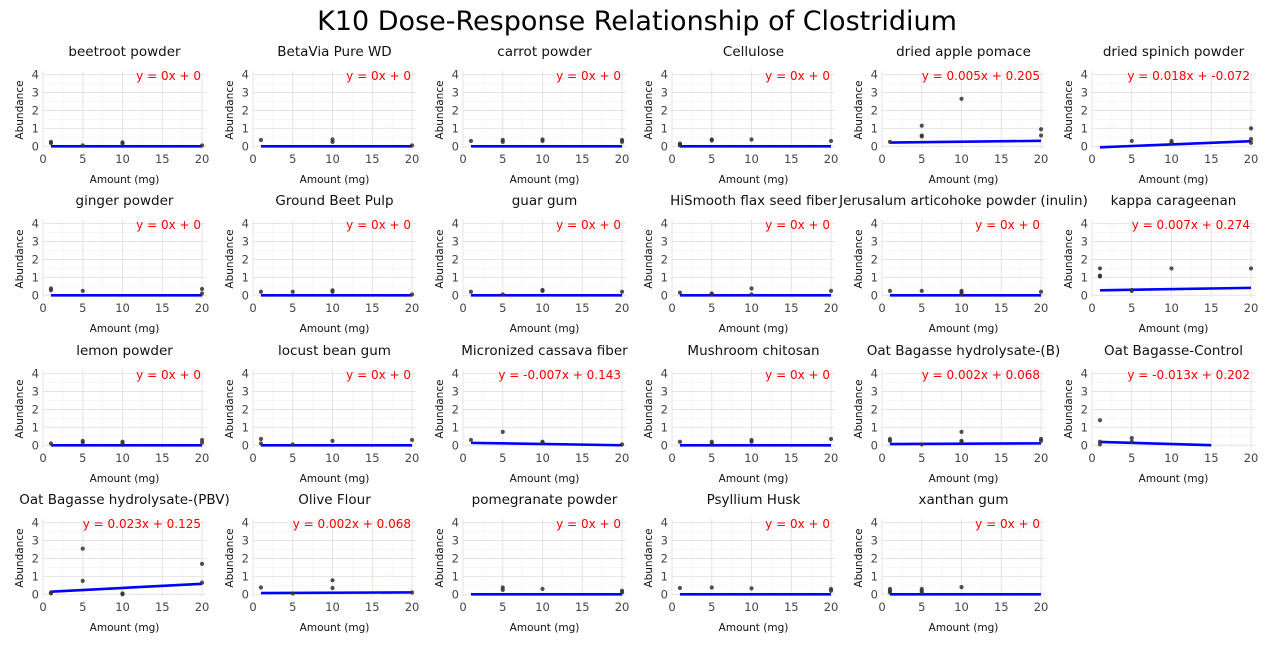 This screenshot has width=1274, height=648. I want to click on panel-title: locust bean gum, so click(334, 351).